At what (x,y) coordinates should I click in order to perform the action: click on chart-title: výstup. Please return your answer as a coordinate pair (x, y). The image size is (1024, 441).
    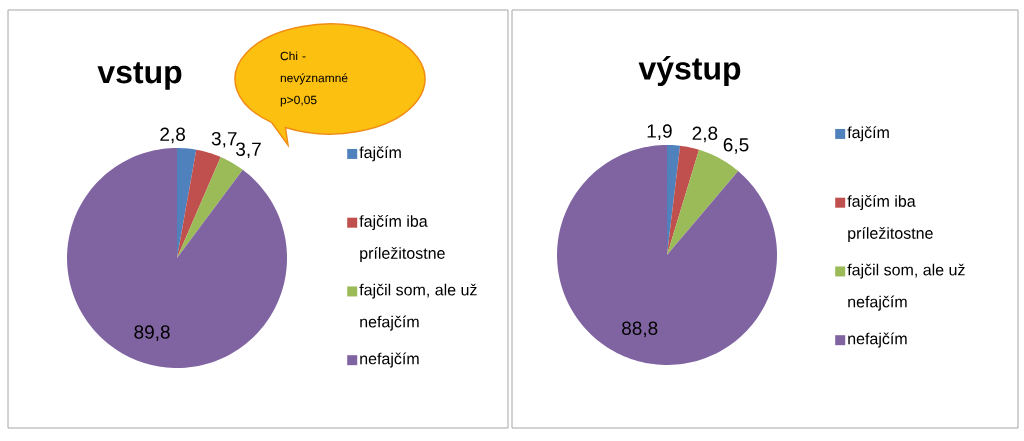
    Looking at the image, I should click on (689, 71).